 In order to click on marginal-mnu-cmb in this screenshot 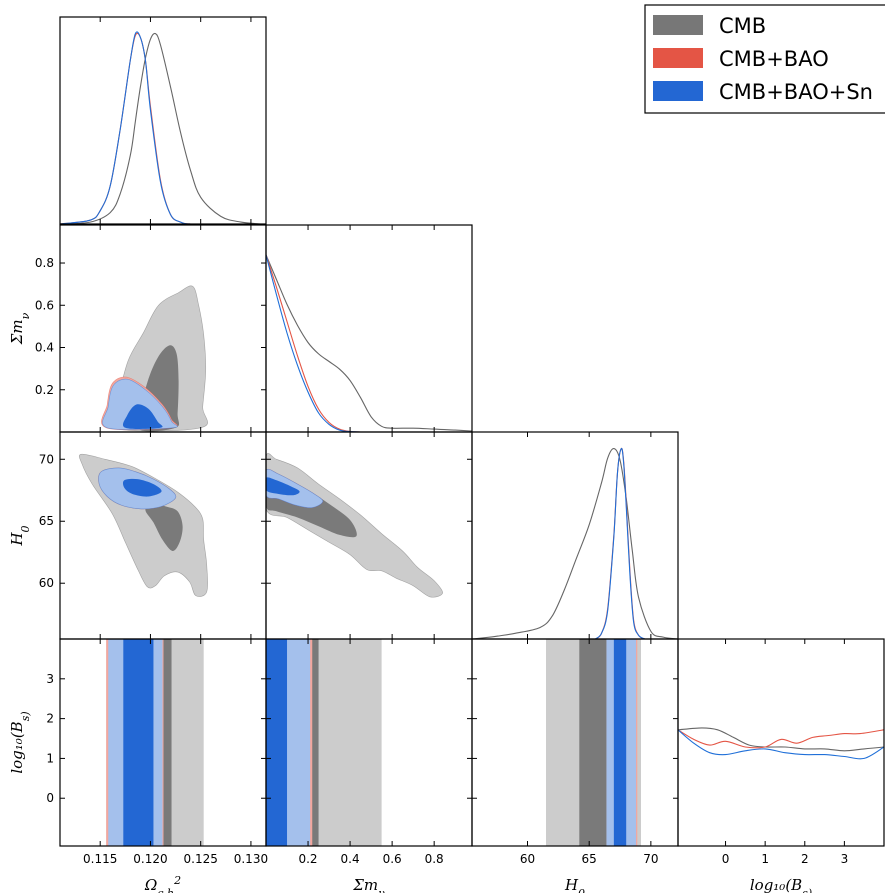, I will do `click(369, 343)`.